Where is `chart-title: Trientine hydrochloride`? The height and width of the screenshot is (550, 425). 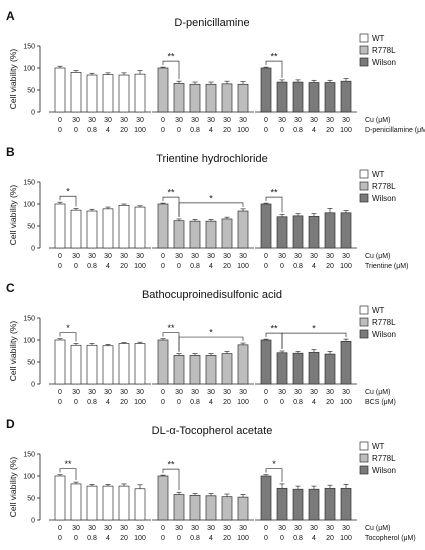 chart-title: Trientine hydrochloride is located at coordinates (211, 159).